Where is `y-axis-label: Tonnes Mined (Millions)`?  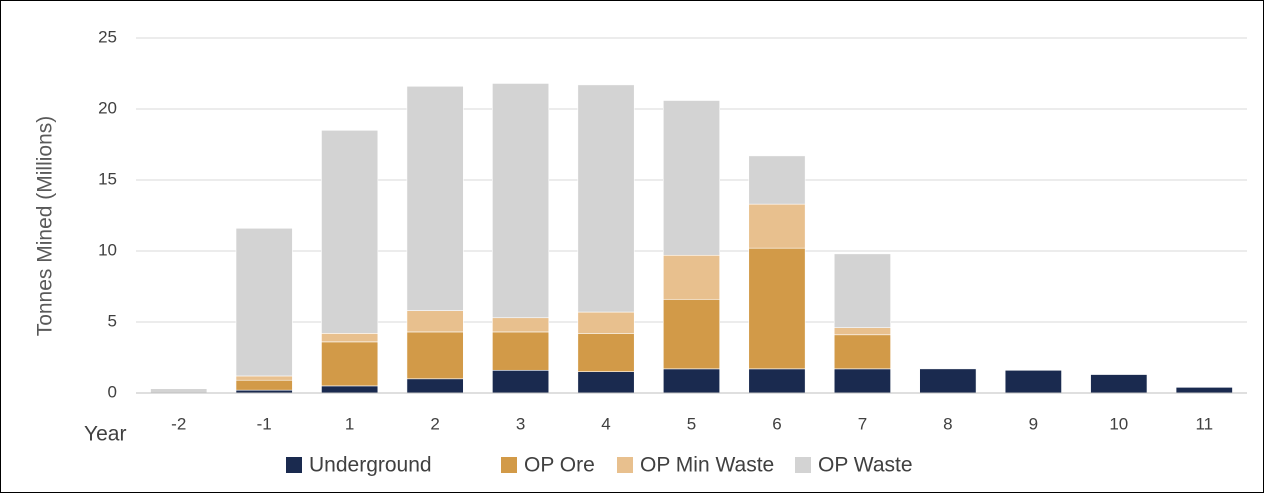
y-axis-label: Tonnes Mined (Millions) is located at coordinates (45, 226).